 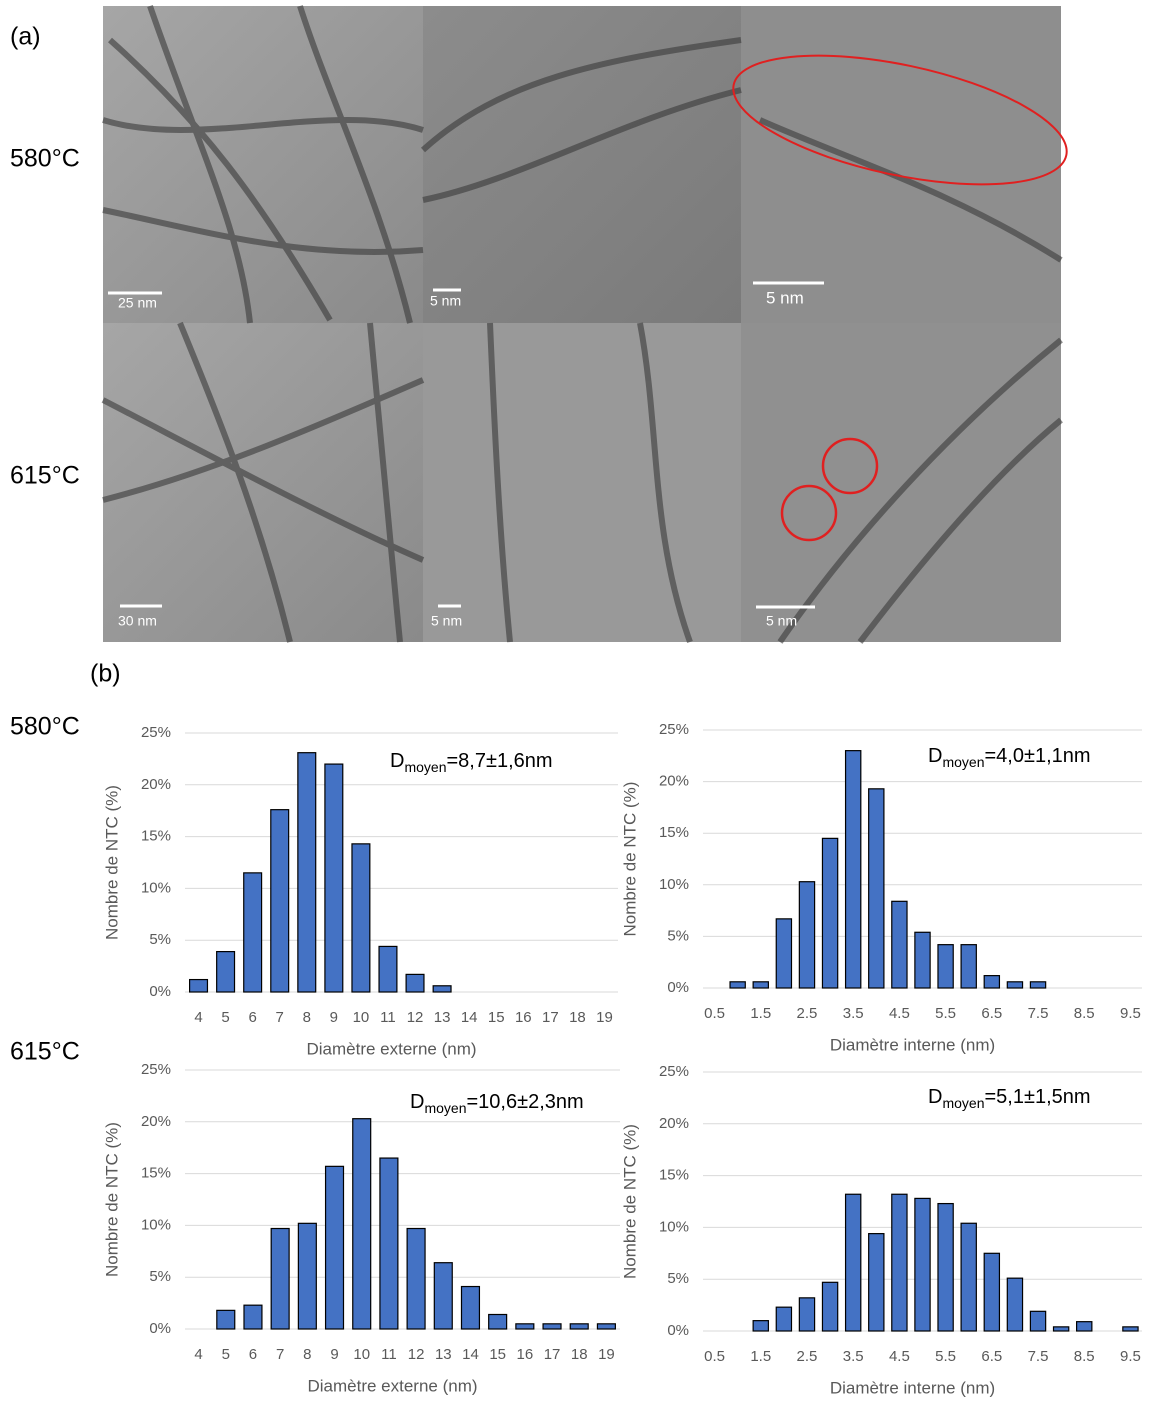 I want to click on scale-bars, so click(x=466, y=445).